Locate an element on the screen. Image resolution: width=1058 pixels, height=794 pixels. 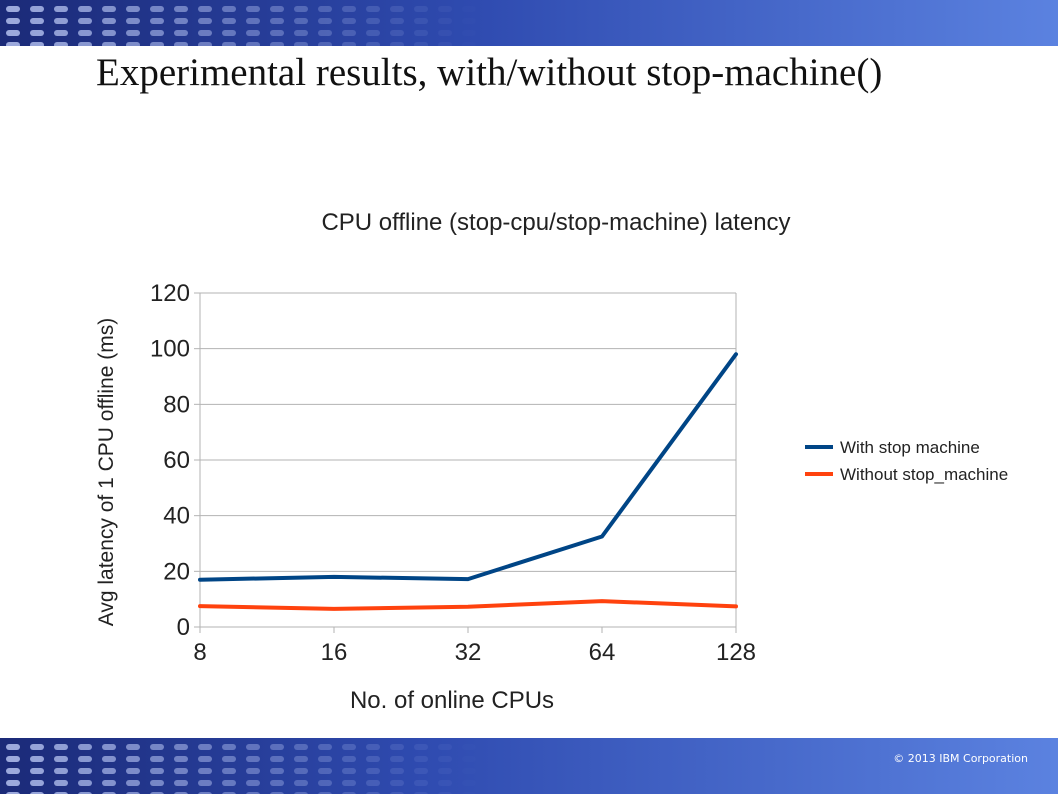
y-tick-label: 120 is located at coordinates (170, 293).